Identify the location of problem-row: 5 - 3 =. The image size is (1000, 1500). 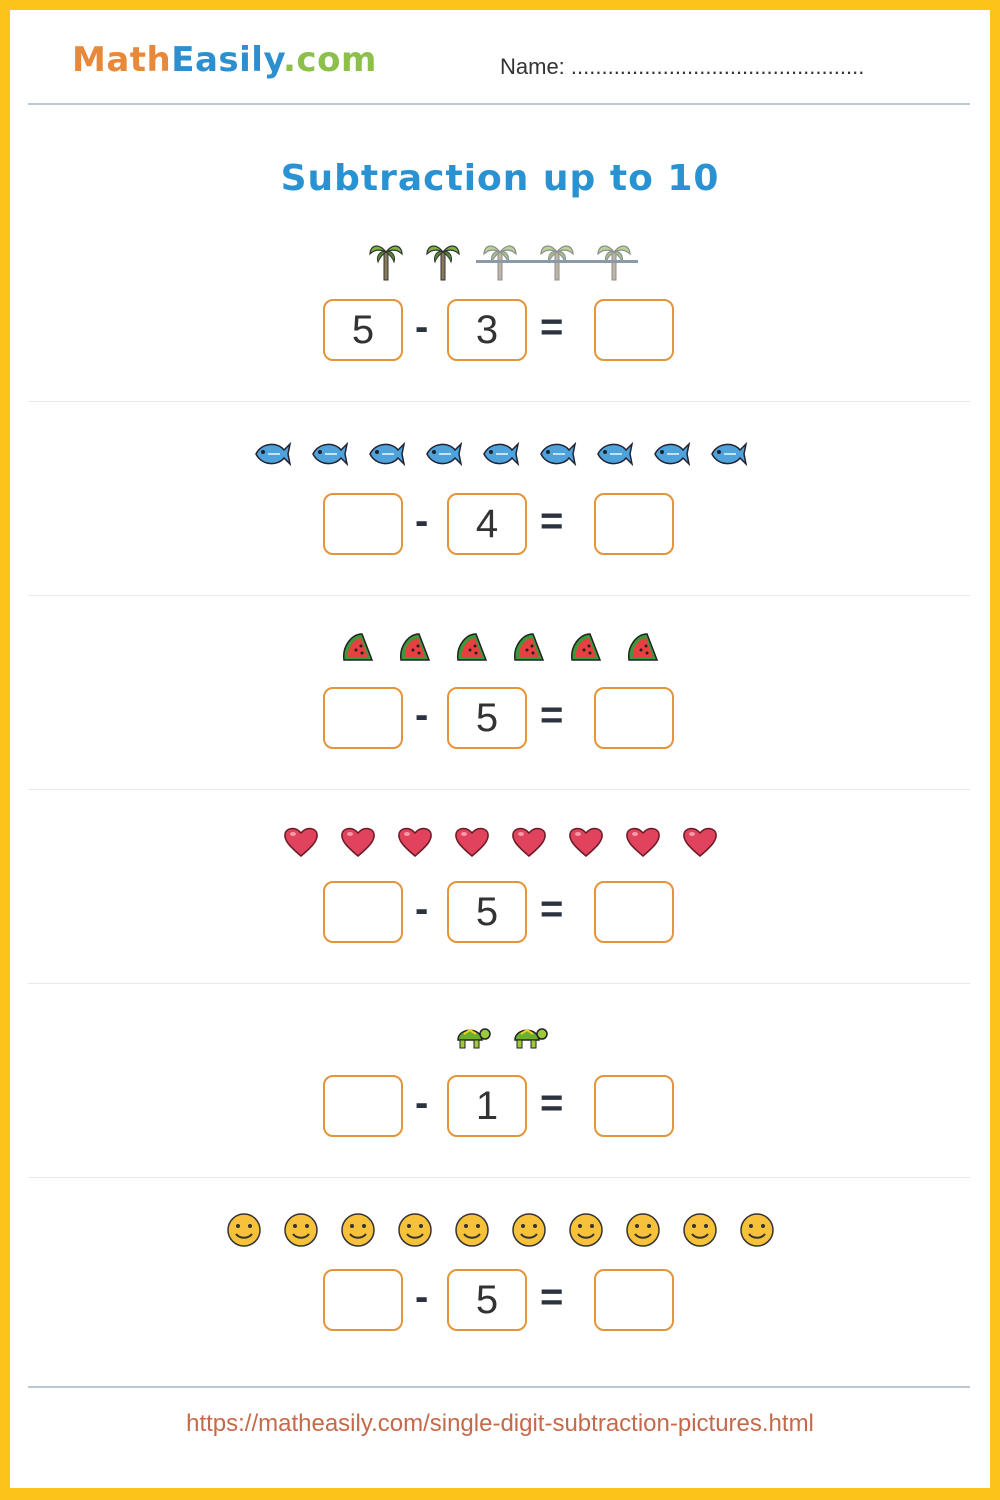
(500, 305).